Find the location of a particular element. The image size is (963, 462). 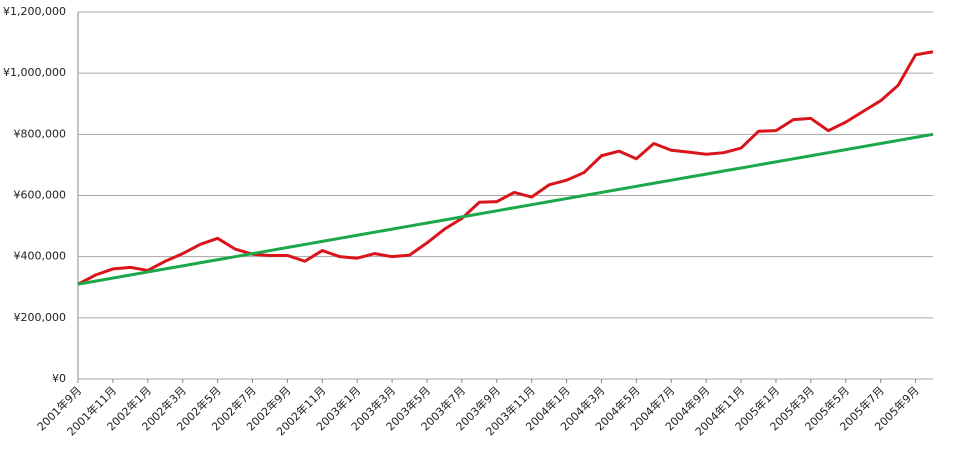

y-tick-label: ¥1,000,000 is located at coordinates (34, 72).